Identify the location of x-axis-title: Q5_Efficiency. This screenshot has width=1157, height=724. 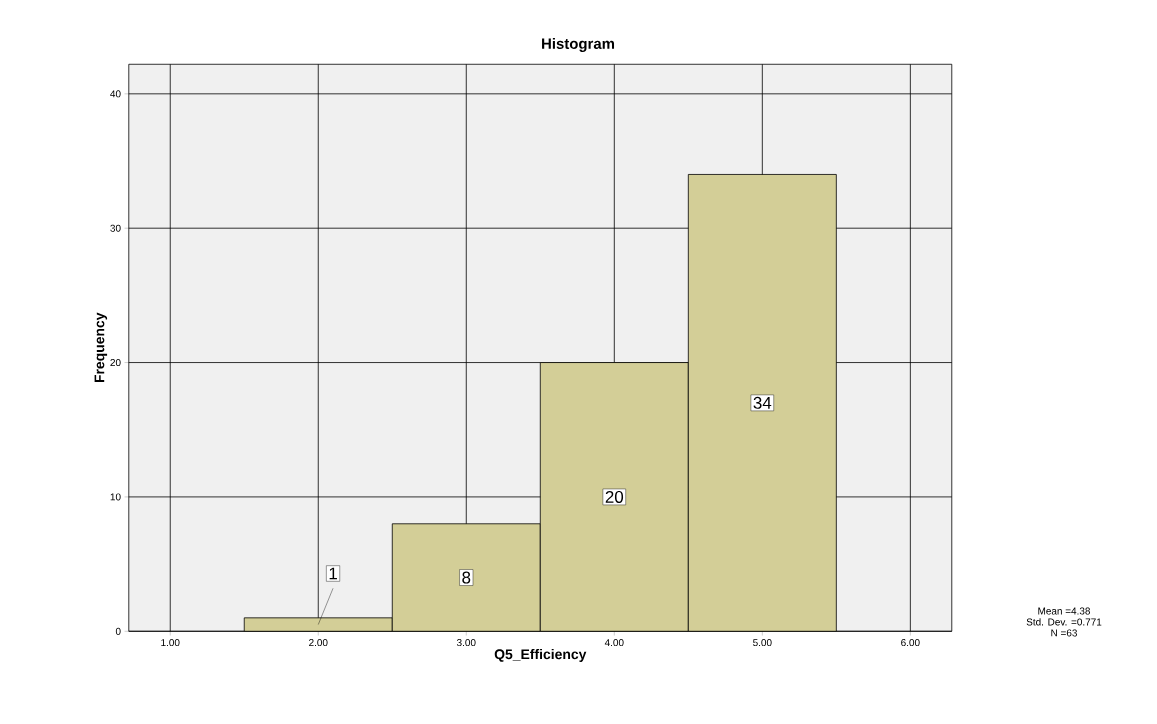
(540, 655).